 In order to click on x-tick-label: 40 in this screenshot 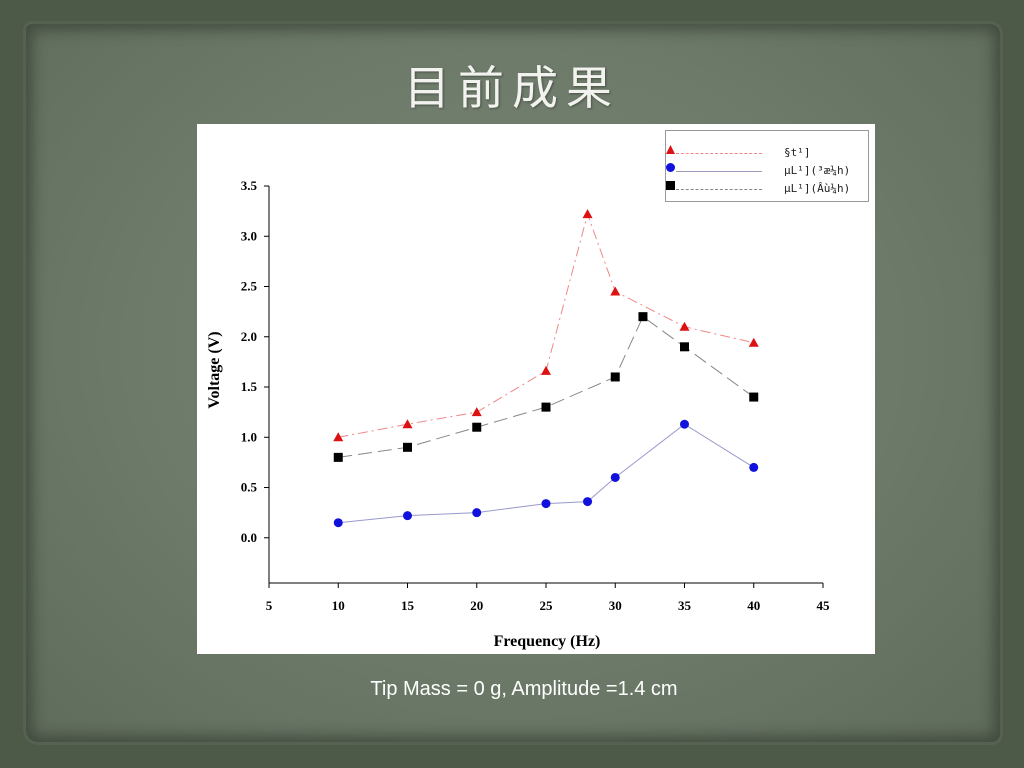, I will do `click(753, 605)`.